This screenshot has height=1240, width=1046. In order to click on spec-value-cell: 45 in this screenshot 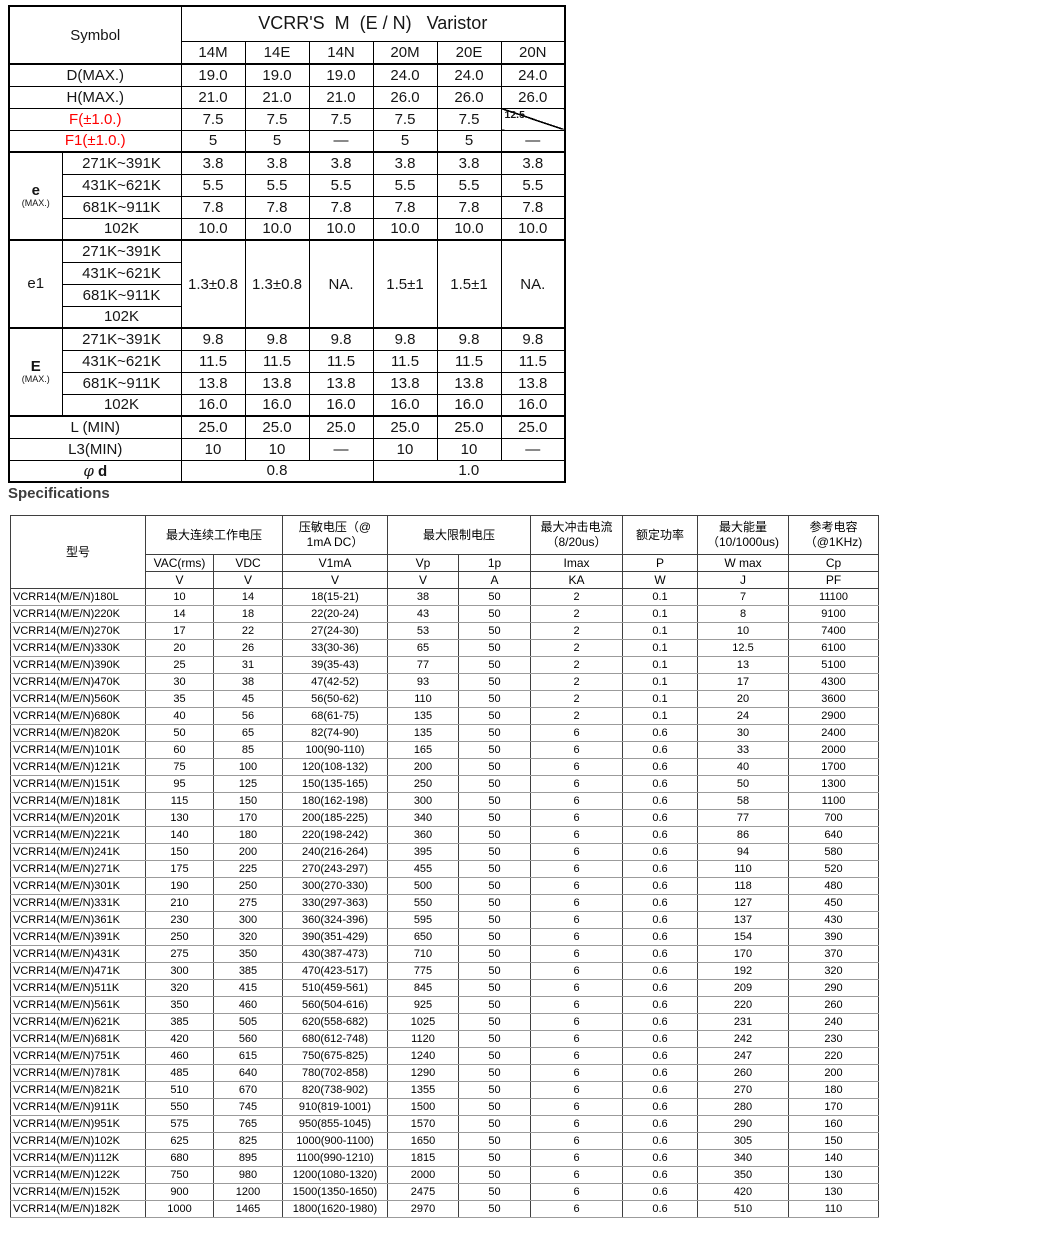, I will do `click(248, 699)`.